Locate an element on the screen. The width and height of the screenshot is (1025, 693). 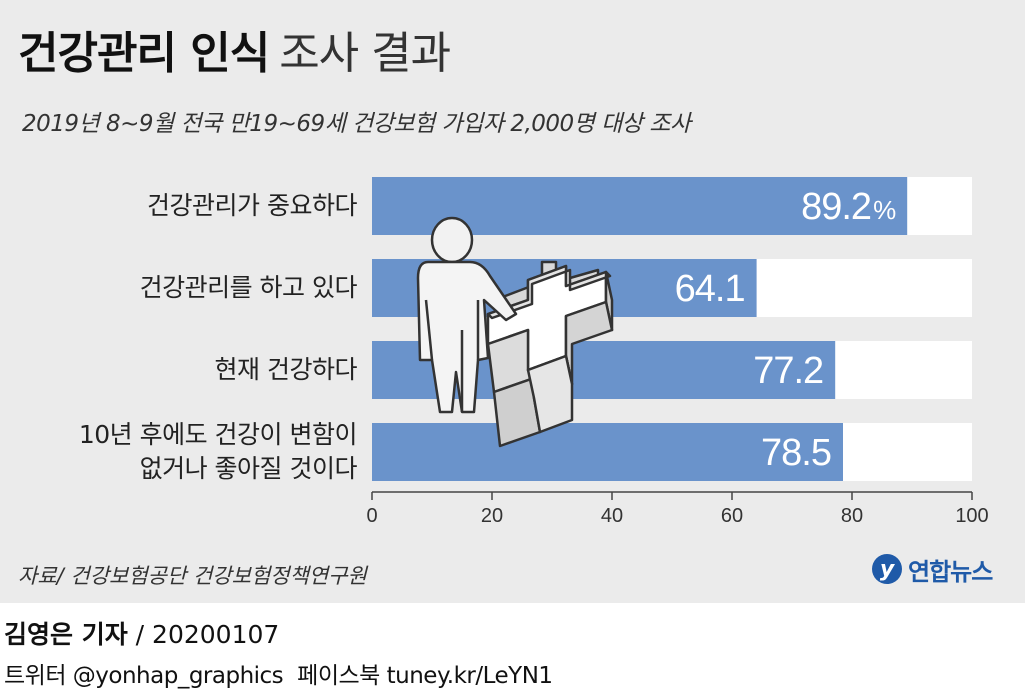
category-label-line: 10년 후에도 건강이 변함이 is located at coordinates (218, 434).